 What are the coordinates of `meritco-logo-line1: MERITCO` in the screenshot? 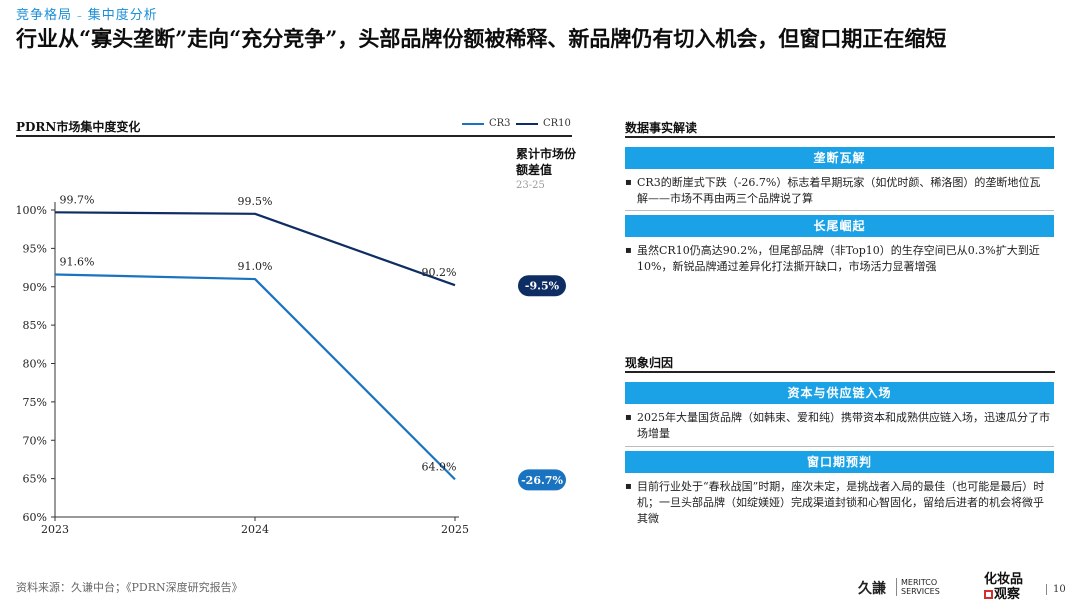 It's located at (919, 582).